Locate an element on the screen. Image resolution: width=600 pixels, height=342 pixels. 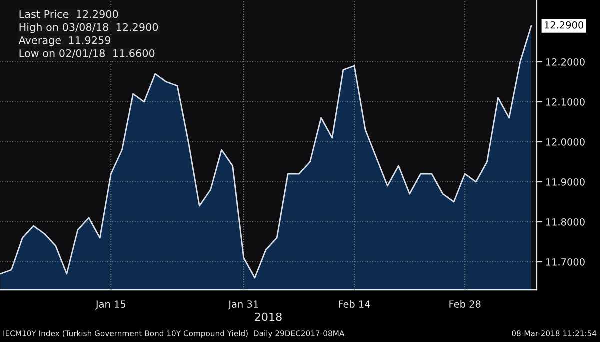
y-tick-label: 12.1000 is located at coordinates (565, 102).